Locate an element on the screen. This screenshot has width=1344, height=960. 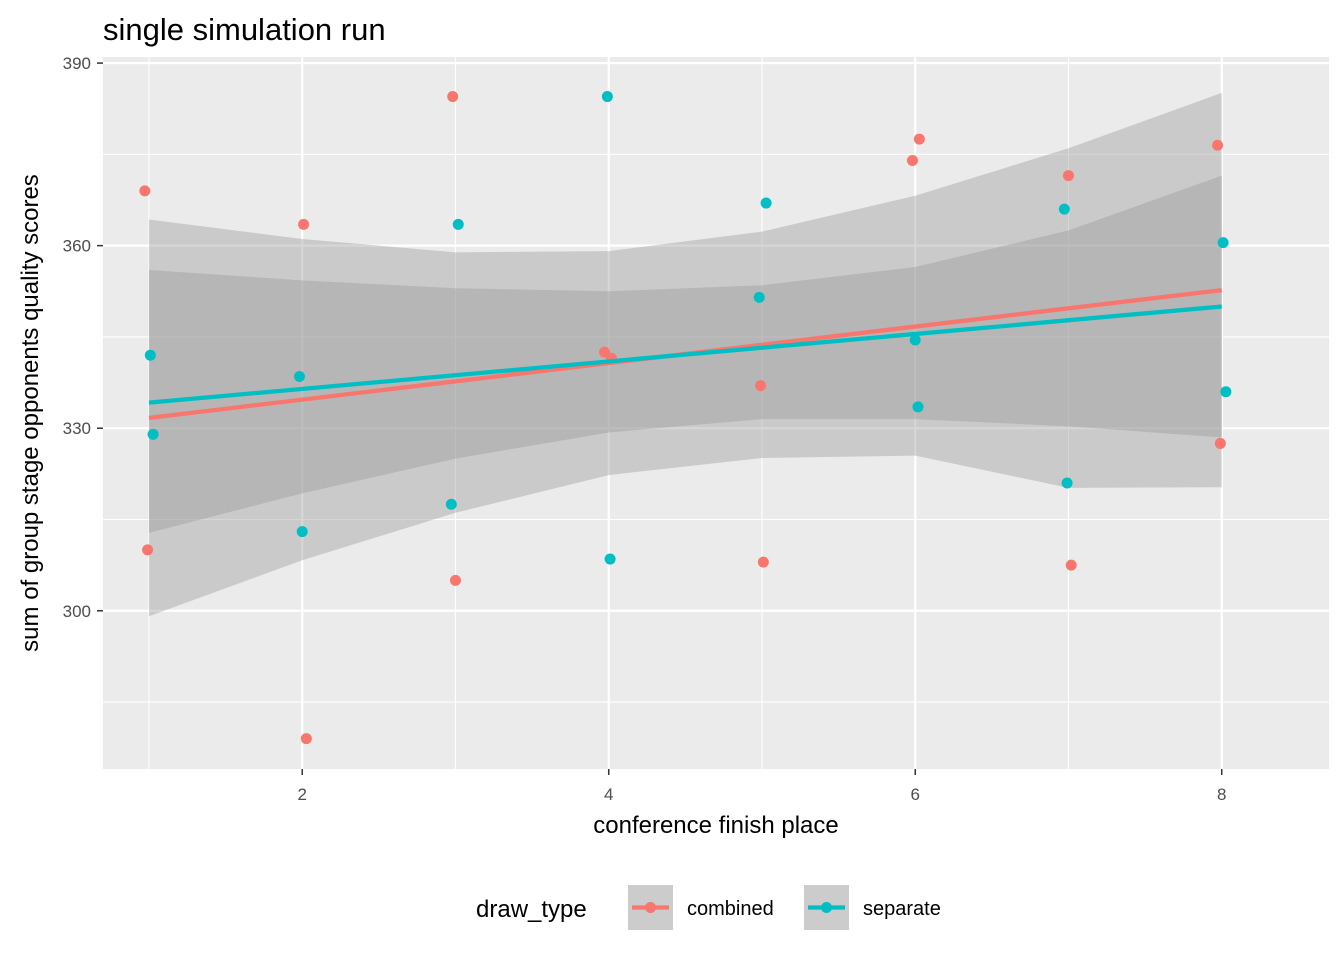
x-tick-label: 8 is located at coordinates (1221, 794).